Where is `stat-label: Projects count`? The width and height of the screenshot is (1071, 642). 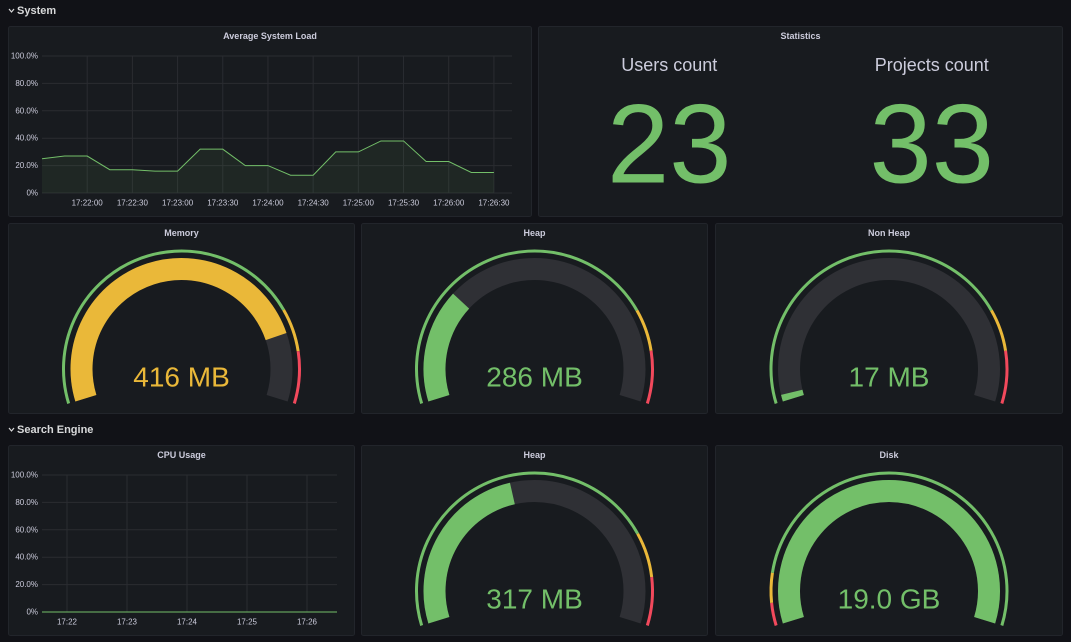
stat-label: Projects count is located at coordinates (932, 65).